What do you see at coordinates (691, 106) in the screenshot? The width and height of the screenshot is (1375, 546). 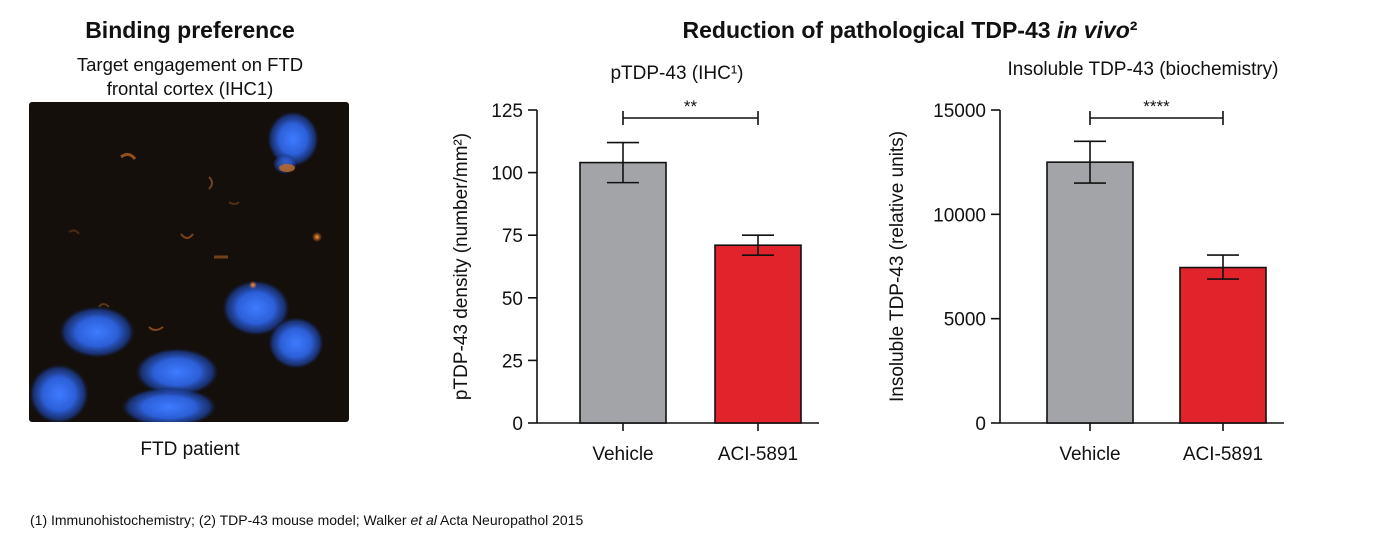 I see `chart-0-significance-label: **` at bounding box center [691, 106].